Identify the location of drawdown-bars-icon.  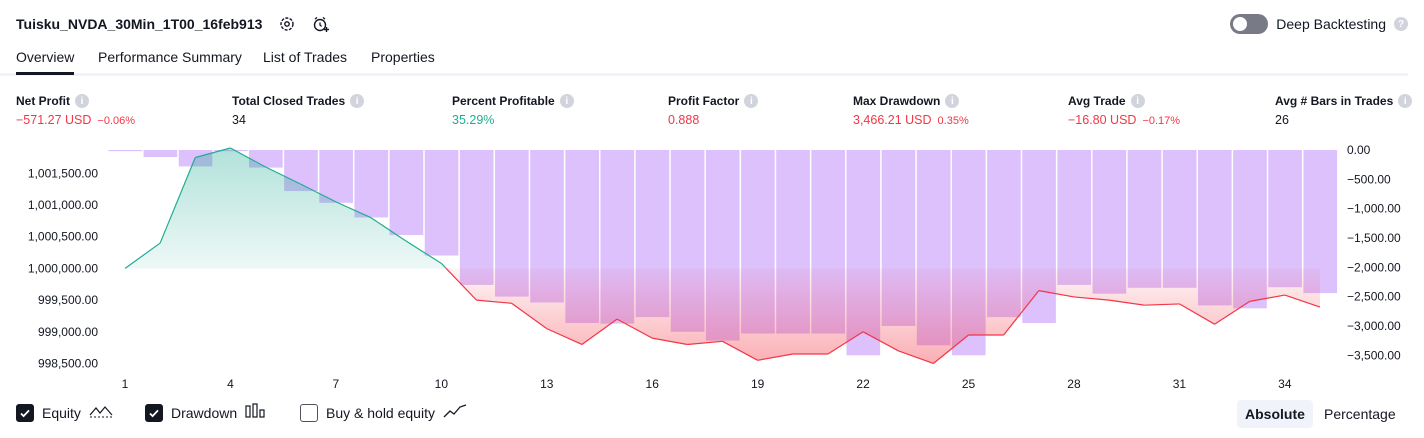
(256, 412).